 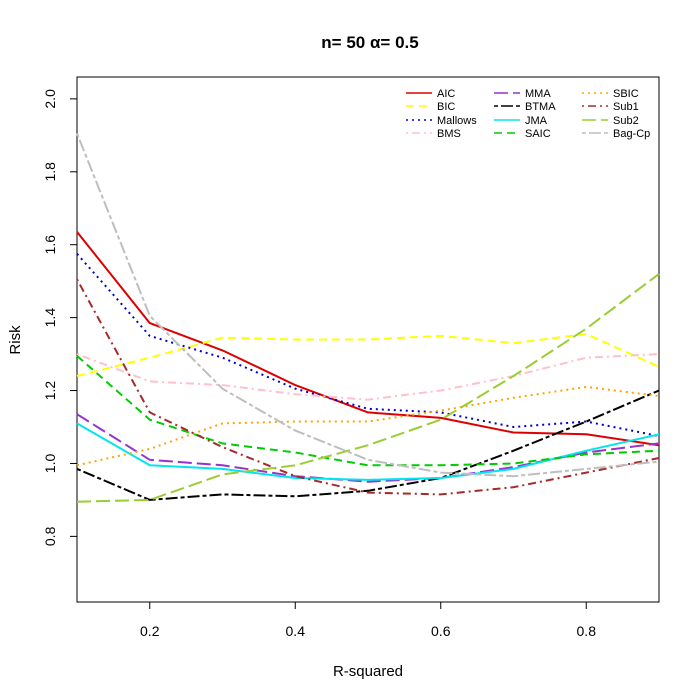 What do you see at coordinates (368, 671) in the screenshot?
I see `x-axis-label: R-squared` at bounding box center [368, 671].